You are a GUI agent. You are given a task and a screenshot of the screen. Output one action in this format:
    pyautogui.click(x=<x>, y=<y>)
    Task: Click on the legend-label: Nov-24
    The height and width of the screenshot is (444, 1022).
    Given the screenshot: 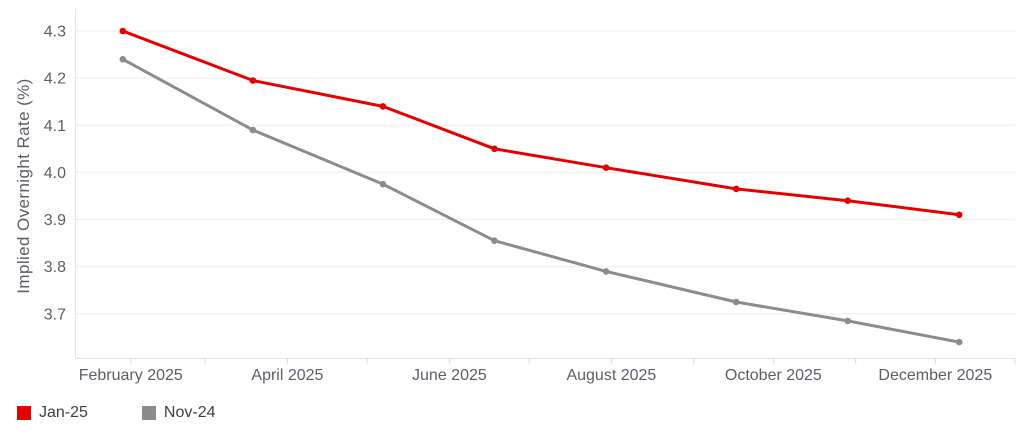 What is the action you would take?
    pyautogui.click(x=189, y=412)
    